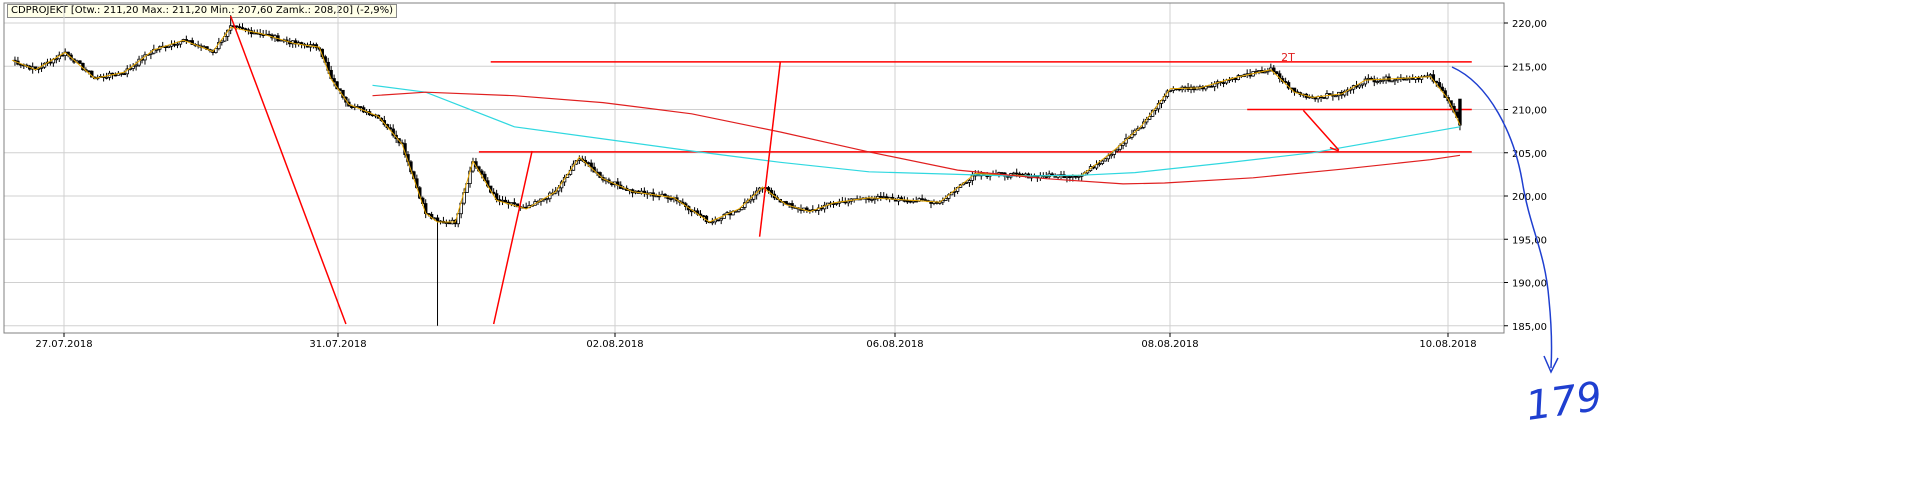 Image resolution: width=1929 pixels, height=484 pixels. What do you see at coordinates (1529, 240) in the screenshot?
I see `y-tick-label: 195,00` at bounding box center [1529, 240].